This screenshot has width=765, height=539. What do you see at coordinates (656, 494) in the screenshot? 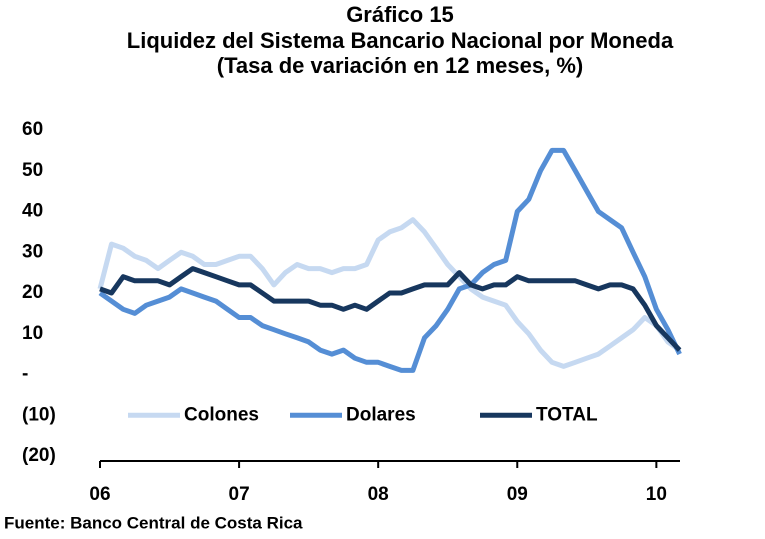
I see `x-tick-label: 10` at bounding box center [656, 494].